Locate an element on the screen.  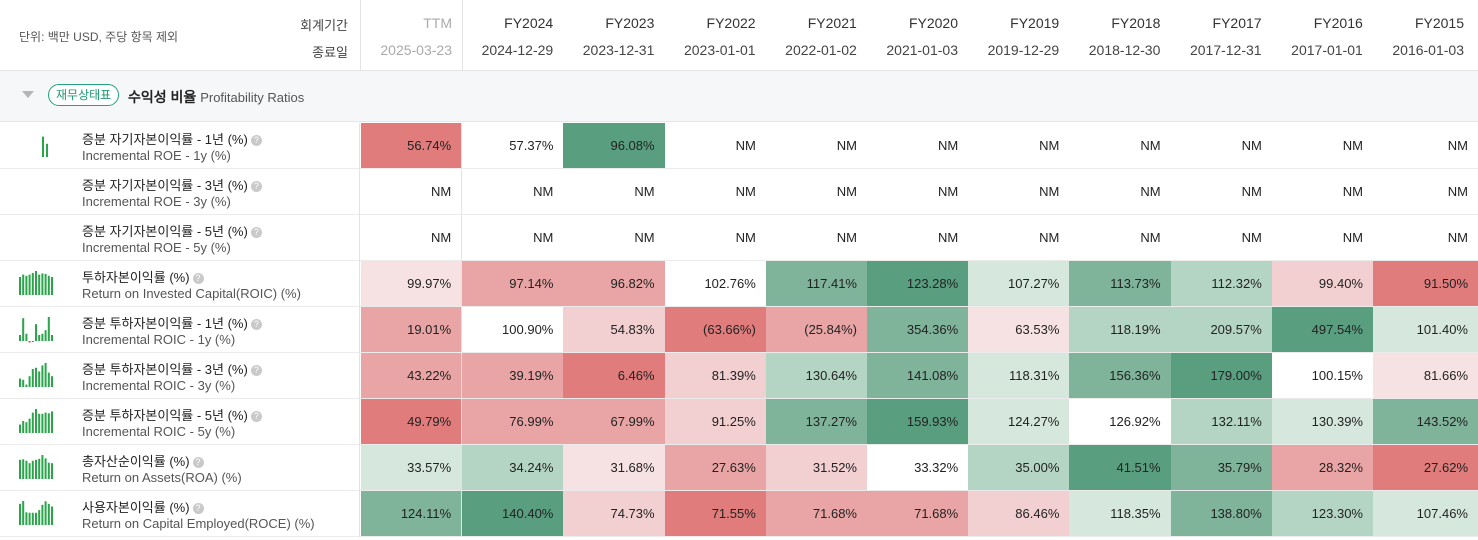
value-cell: 76.99% is located at coordinates (513, 421).